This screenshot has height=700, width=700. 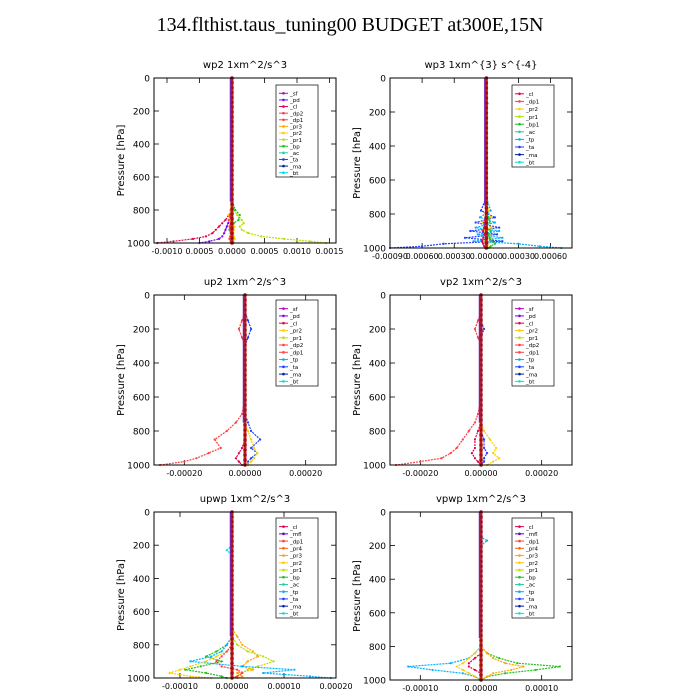 I want to click on x-tick-label: 0.00060, so click(x=550, y=256).